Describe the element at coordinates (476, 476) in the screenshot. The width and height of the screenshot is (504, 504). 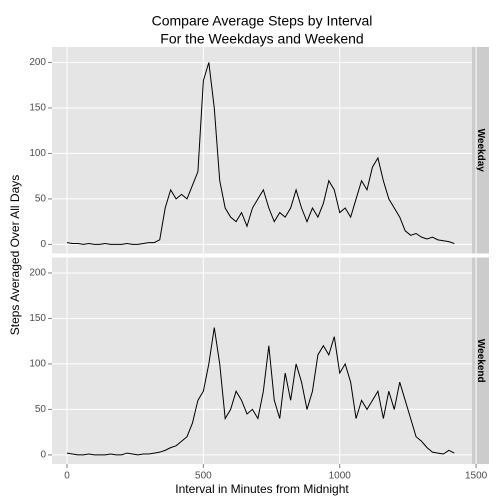
I see `x-tick-label: 1500` at that location.